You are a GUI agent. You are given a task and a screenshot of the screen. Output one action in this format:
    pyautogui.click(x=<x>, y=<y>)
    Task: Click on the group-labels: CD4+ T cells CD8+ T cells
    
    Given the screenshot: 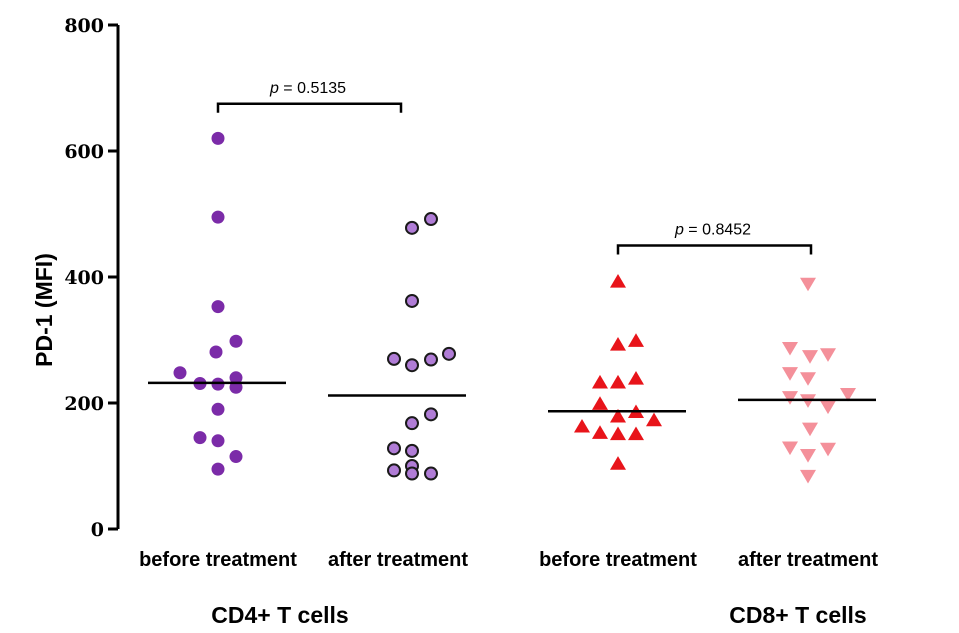 What is the action you would take?
    pyautogui.click(x=538, y=615)
    